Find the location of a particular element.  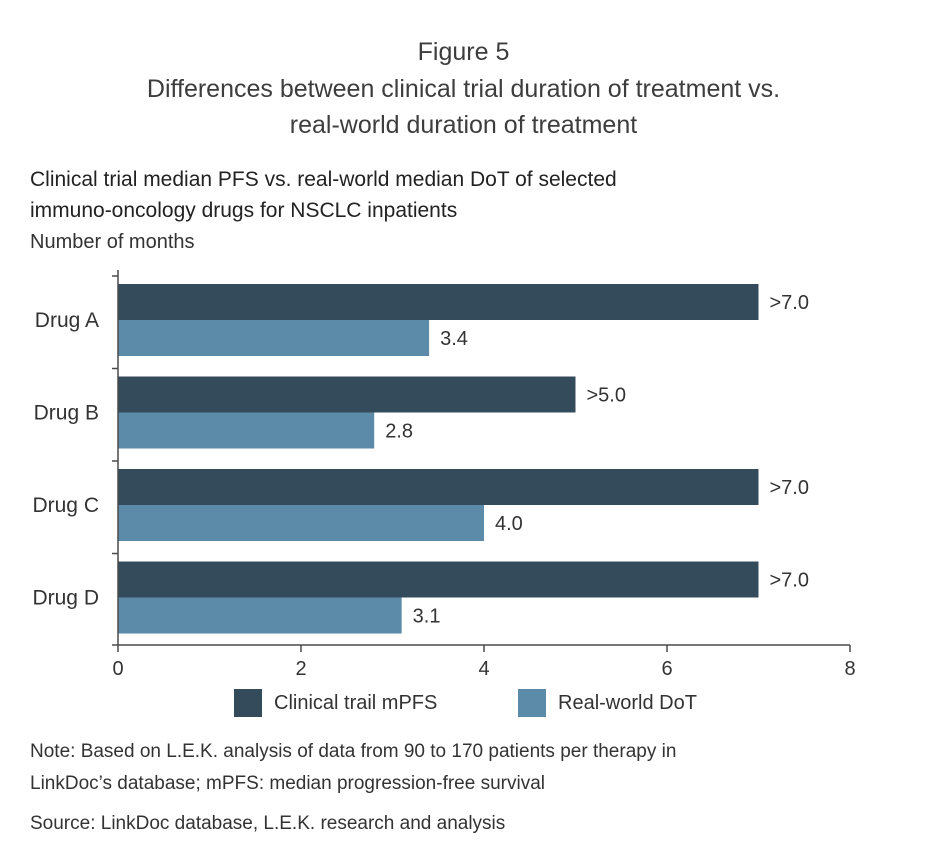

figure-number: Figure 5 is located at coordinates (463, 52).